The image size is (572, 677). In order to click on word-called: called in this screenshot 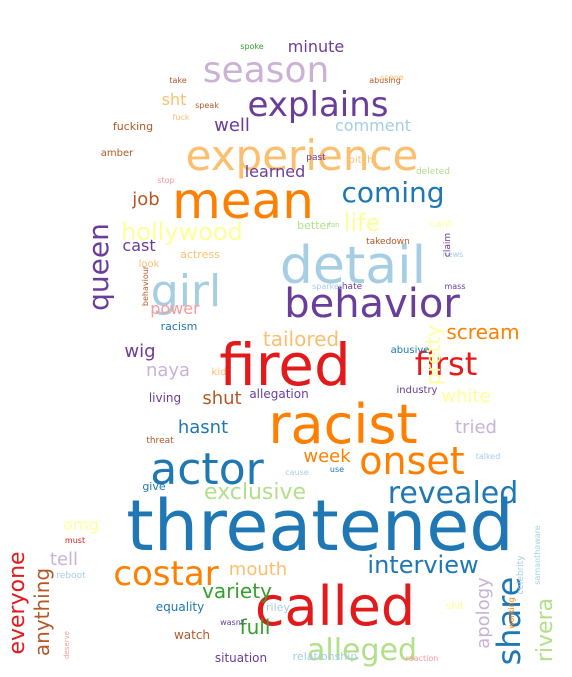, I will do `click(335, 606)`.